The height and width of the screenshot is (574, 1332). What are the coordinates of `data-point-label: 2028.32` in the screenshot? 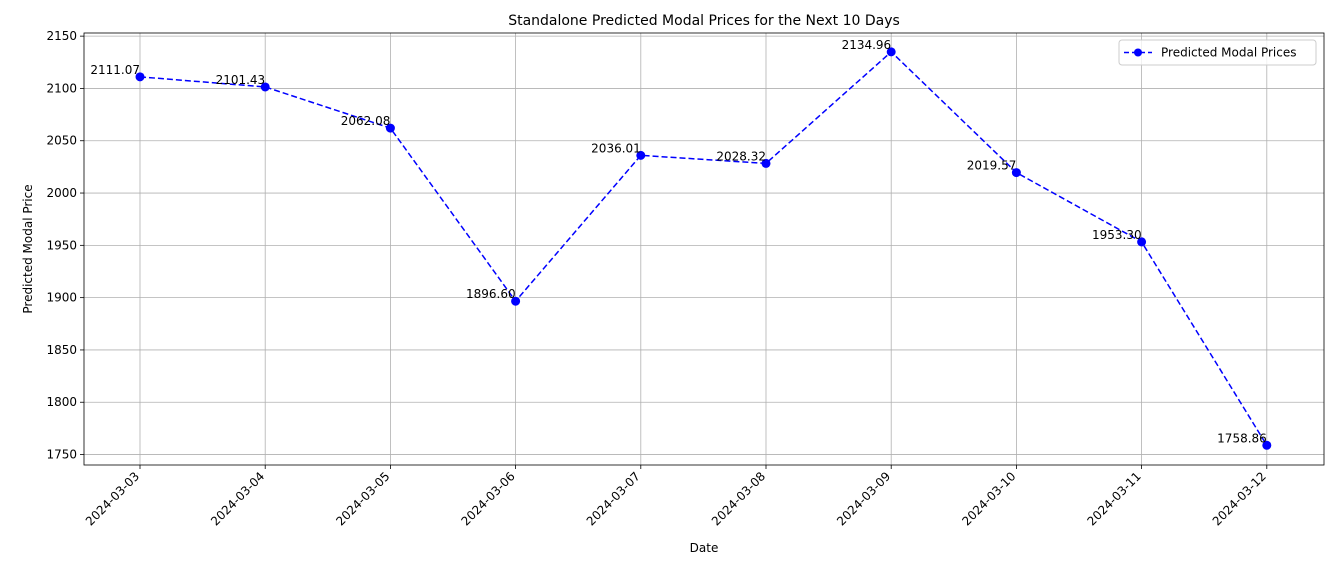 It's located at (741, 156).